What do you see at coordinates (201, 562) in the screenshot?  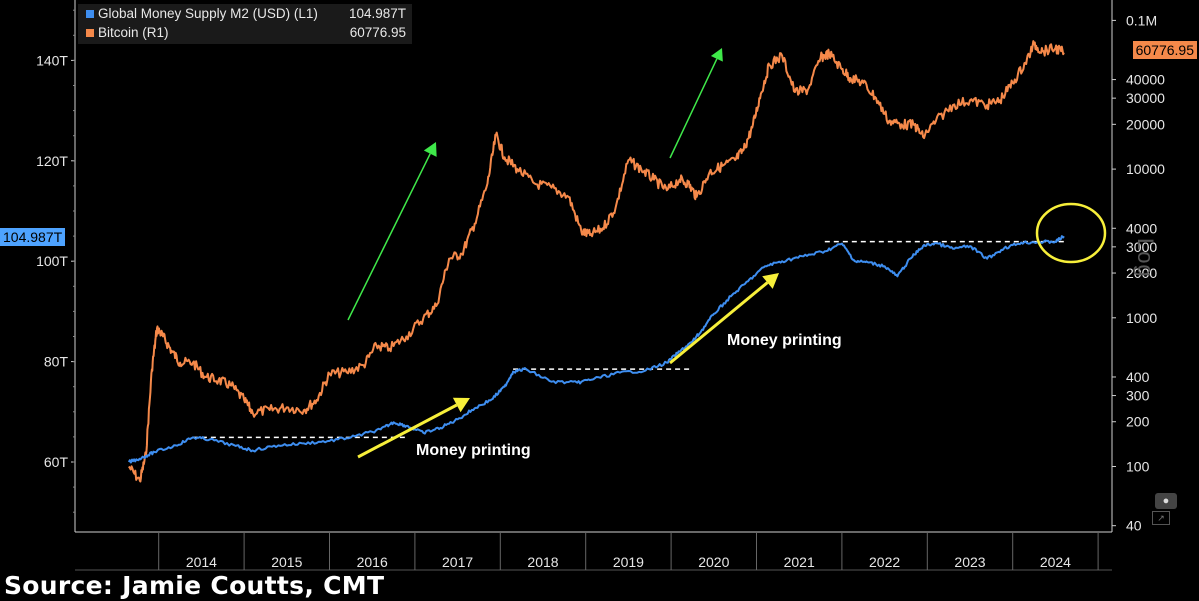 I see `x-tick-label: 2014` at bounding box center [201, 562].